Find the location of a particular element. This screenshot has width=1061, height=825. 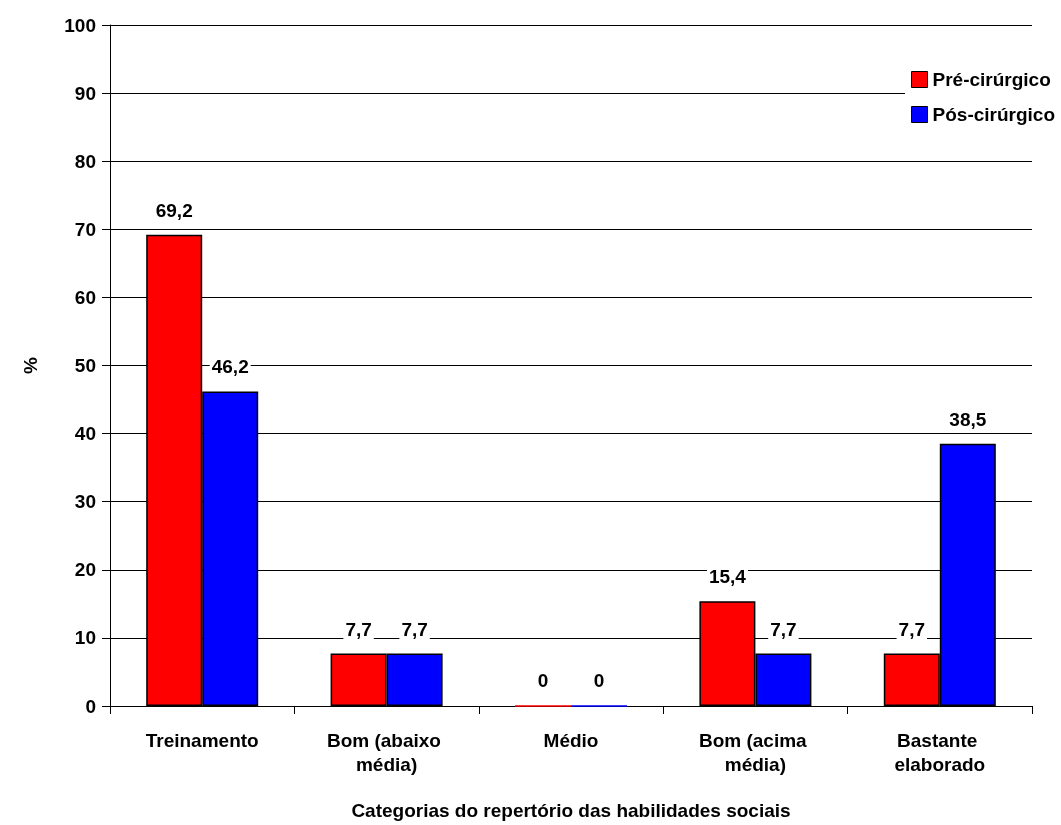

data-label: 38,5 is located at coordinates (968, 419).